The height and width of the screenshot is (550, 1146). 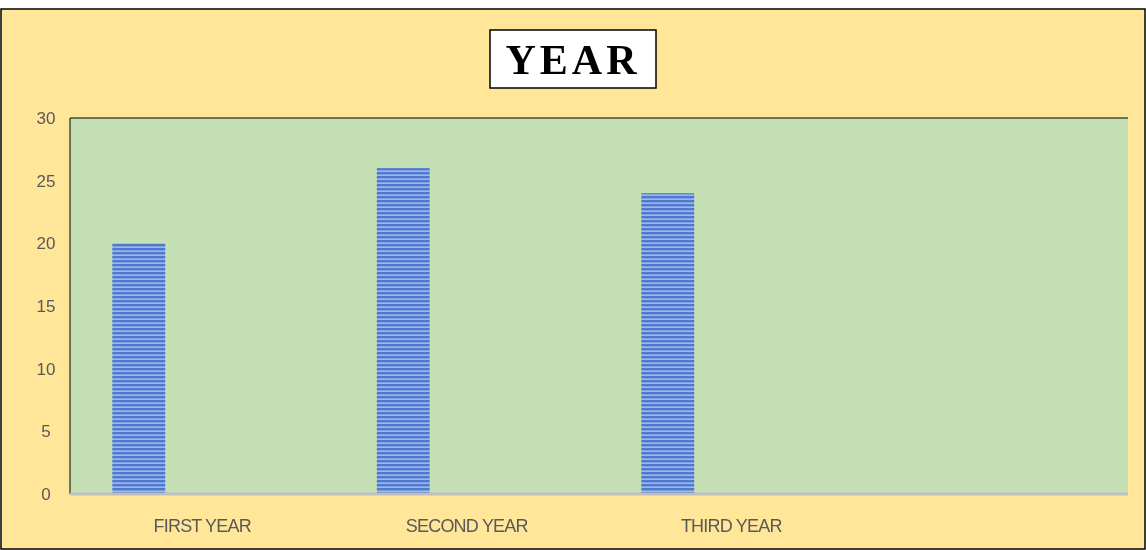 What do you see at coordinates (731, 526) in the screenshot?
I see `x-tick-label: THIRD YEAR` at bounding box center [731, 526].